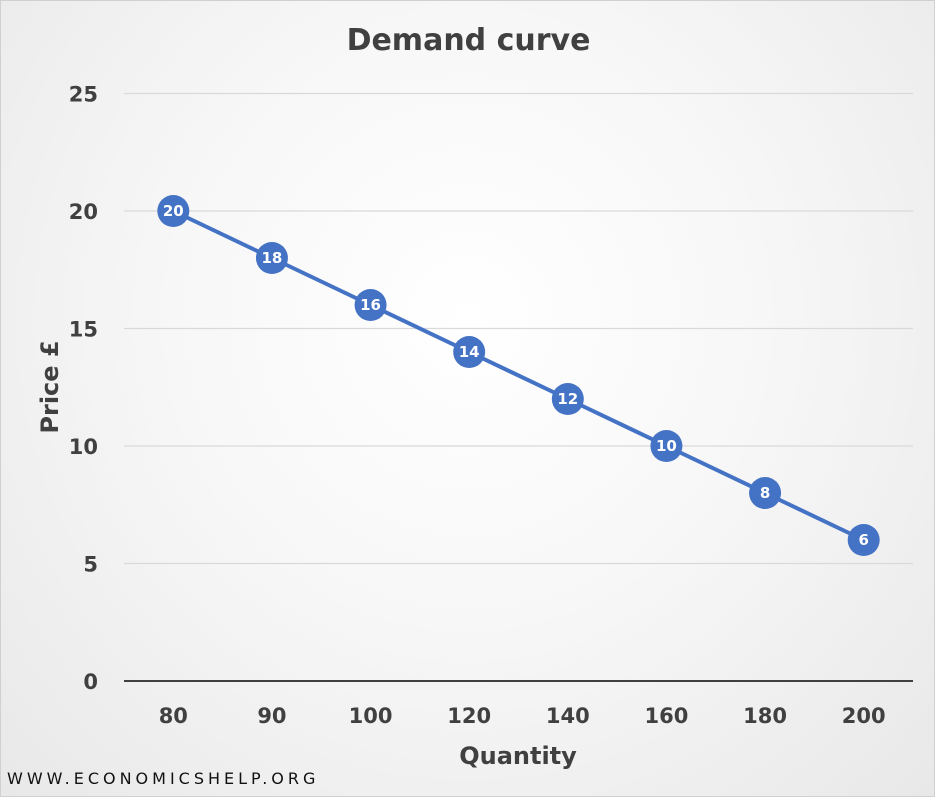 This screenshot has height=797, width=935. Describe the element at coordinates (864, 716) in the screenshot. I see `x-tick-label: 200` at that location.